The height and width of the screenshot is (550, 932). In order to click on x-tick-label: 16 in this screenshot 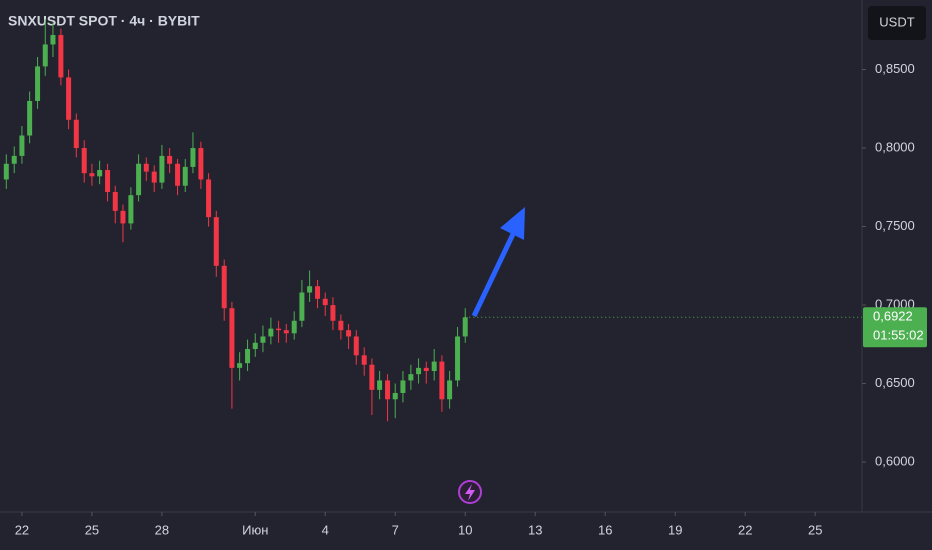, I will do `click(605, 529)`.